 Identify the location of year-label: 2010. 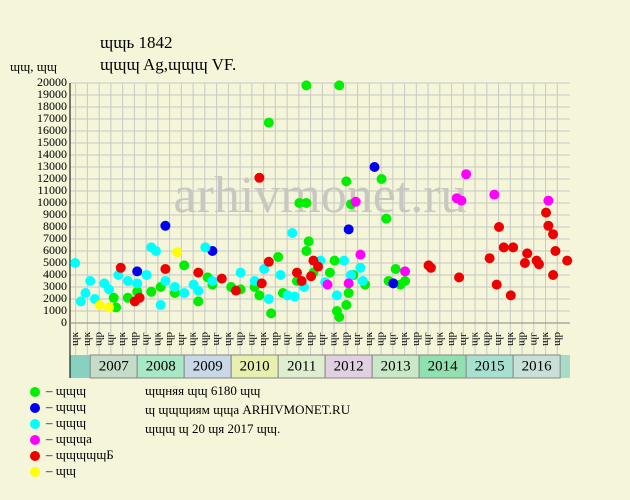
(255, 366).